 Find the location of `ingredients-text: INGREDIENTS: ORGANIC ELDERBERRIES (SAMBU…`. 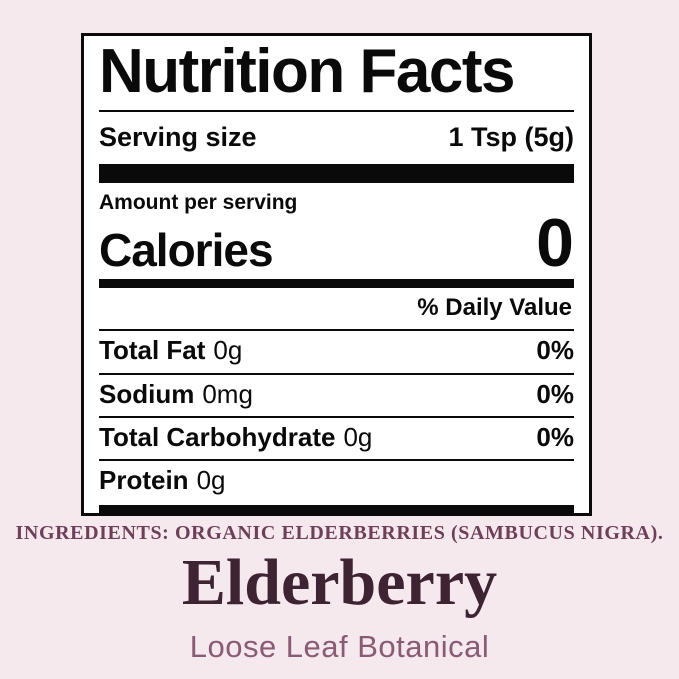

ingredients-text: INGREDIENTS: ORGANIC ELDERBERRIES (SAMBU… is located at coordinates (339, 533).